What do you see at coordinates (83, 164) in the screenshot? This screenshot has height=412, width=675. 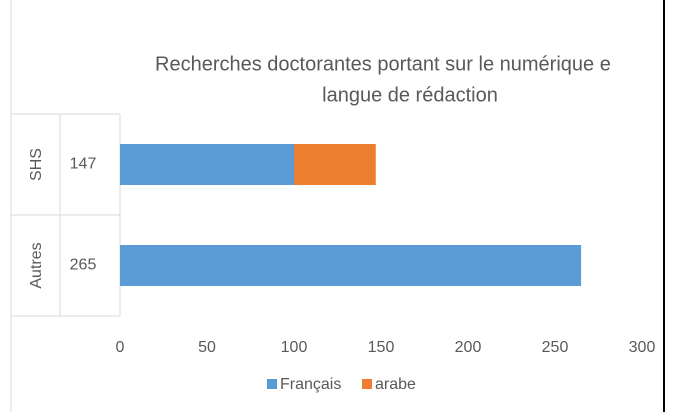 I see `category-label: 147` at bounding box center [83, 164].